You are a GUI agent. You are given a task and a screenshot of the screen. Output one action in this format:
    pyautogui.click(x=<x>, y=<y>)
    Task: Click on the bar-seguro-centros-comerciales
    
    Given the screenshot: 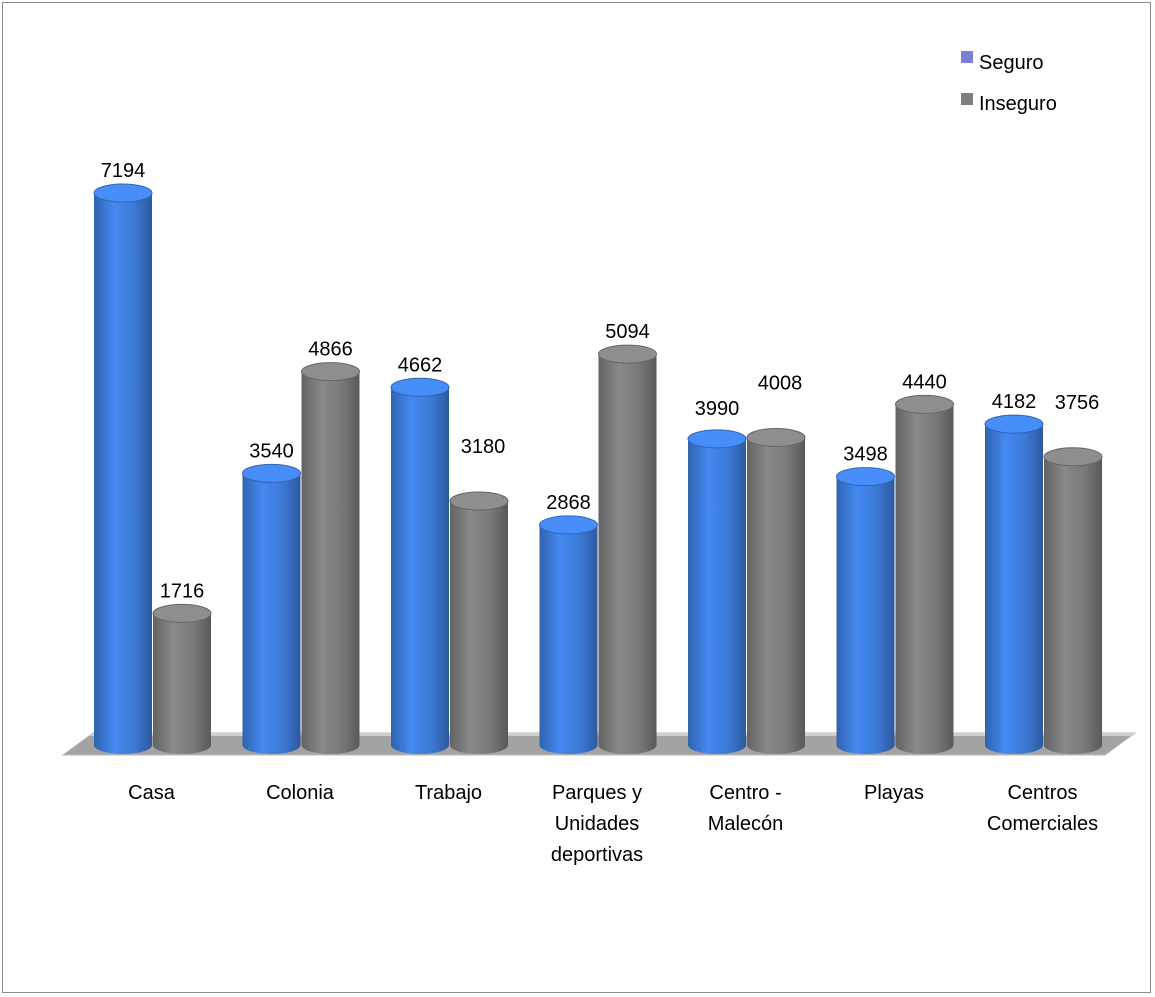 What is the action you would take?
    pyautogui.click(x=1014, y=584)
    